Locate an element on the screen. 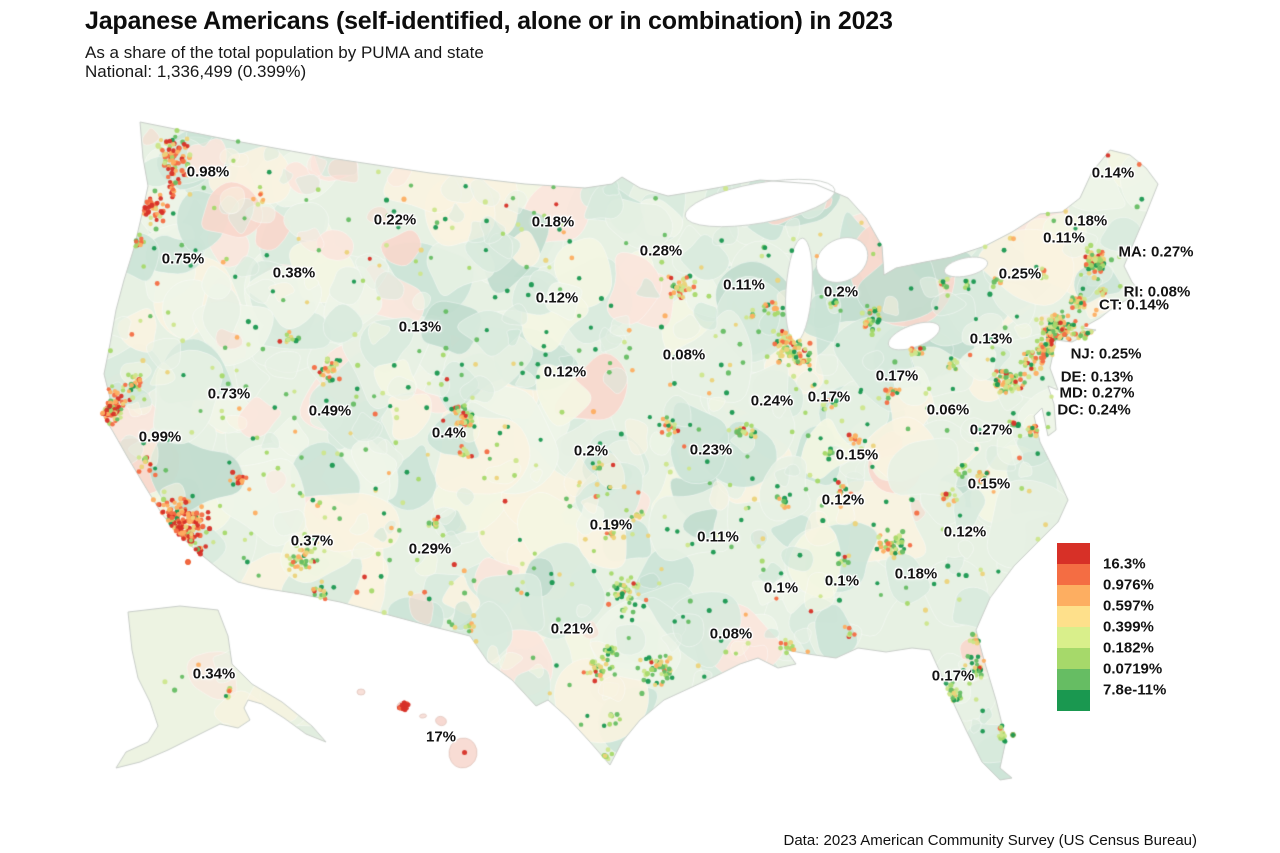 Image resolution: width=1280 pixels, height=853 pixels. state-share-label-sc: 0.12% is located at coordinates (965, 532).